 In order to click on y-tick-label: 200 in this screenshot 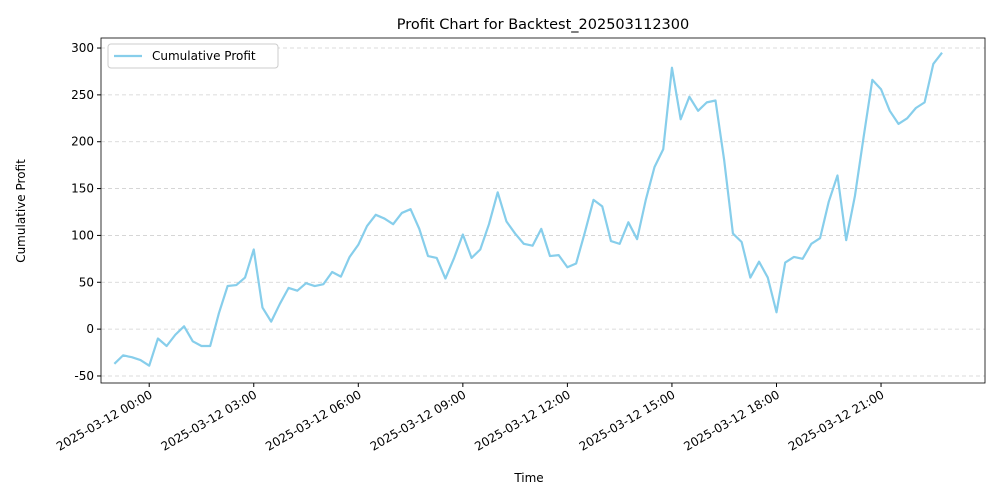, I will do `click(82, 142)`.